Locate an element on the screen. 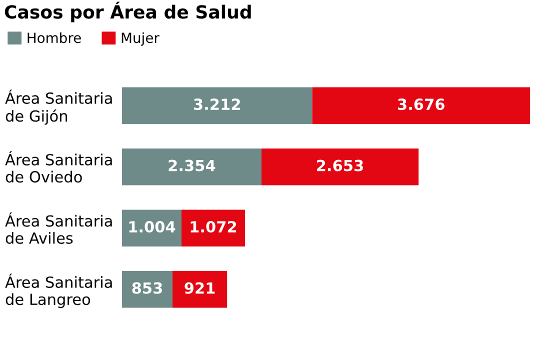 The width and height of the screenshot is (535, 337). data-label: 3.212 is located at coordinates (217, 104).